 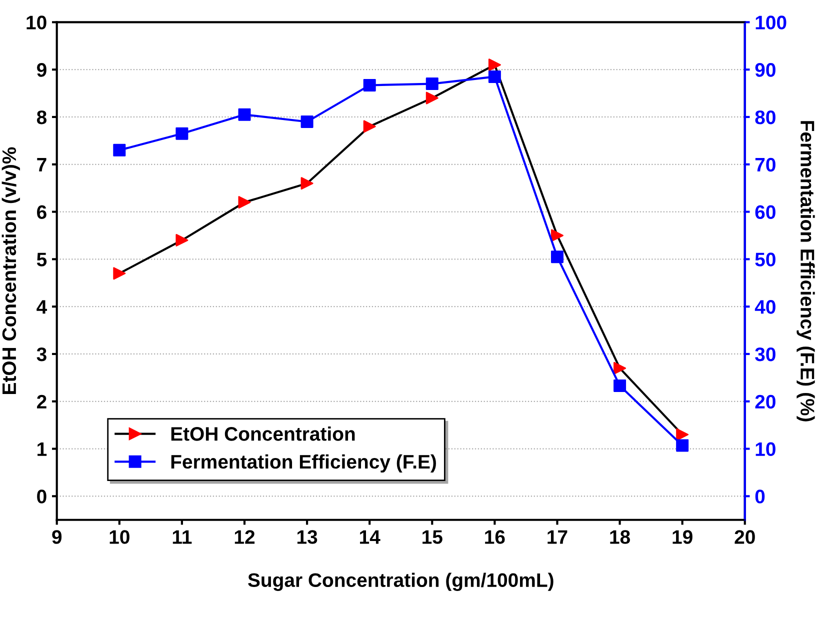 What do you see at coordinates (432, 537) in the screenshot?
I see `x-tick-label: 15` at bounding box center [432, 537].